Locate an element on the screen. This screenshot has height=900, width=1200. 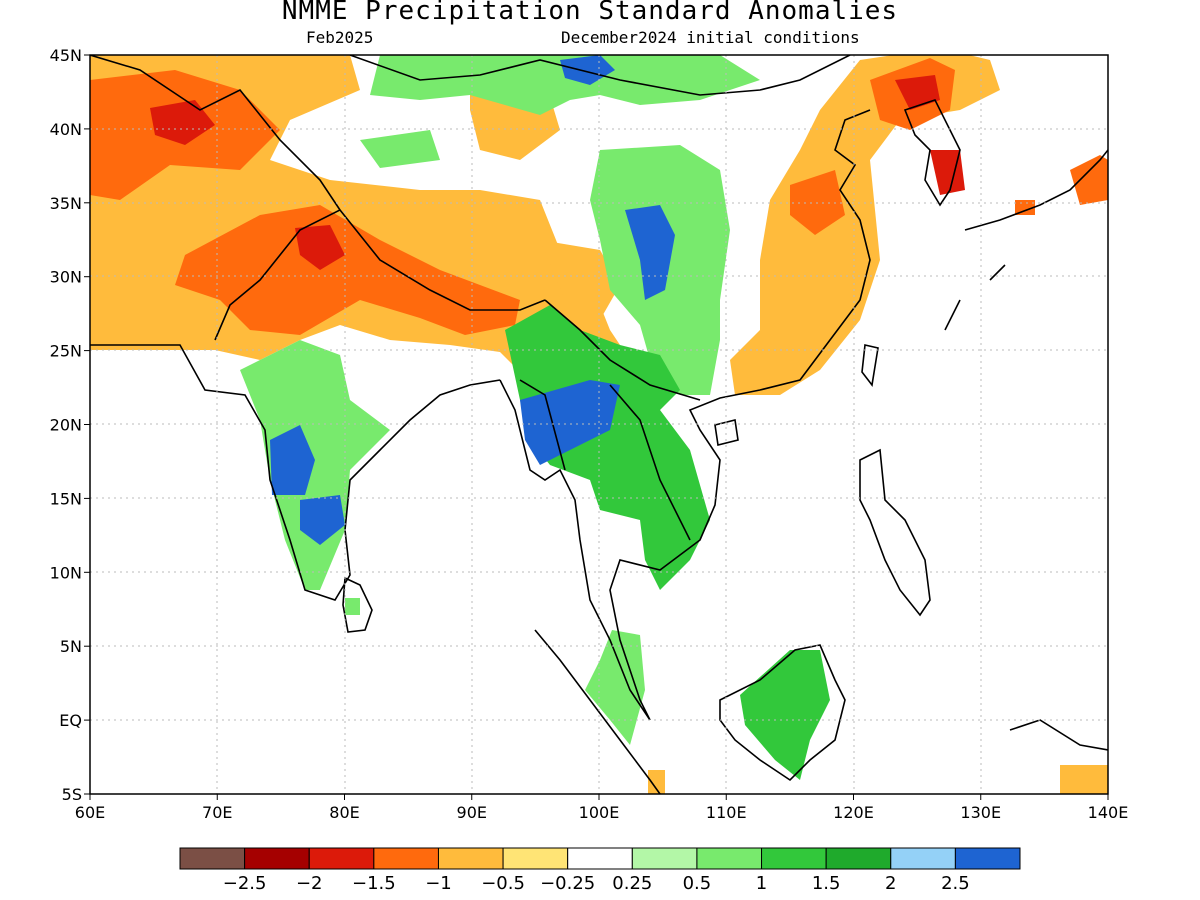
colorbar-label: 0.25 is located at coordinates (632, 883).